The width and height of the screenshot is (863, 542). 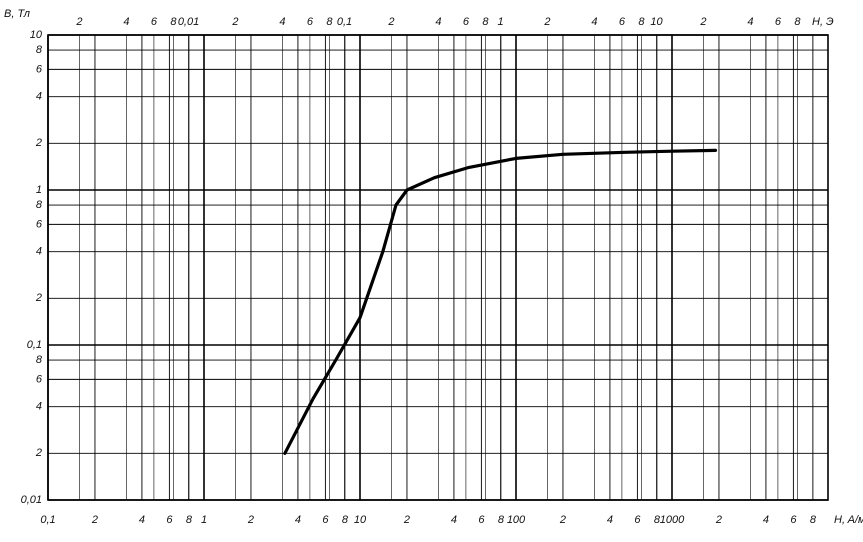 What do you see at coordinates (848, 520) in the screenshot?
I see `x-axis-label: H, A/м` at bounding box center [848, 520].